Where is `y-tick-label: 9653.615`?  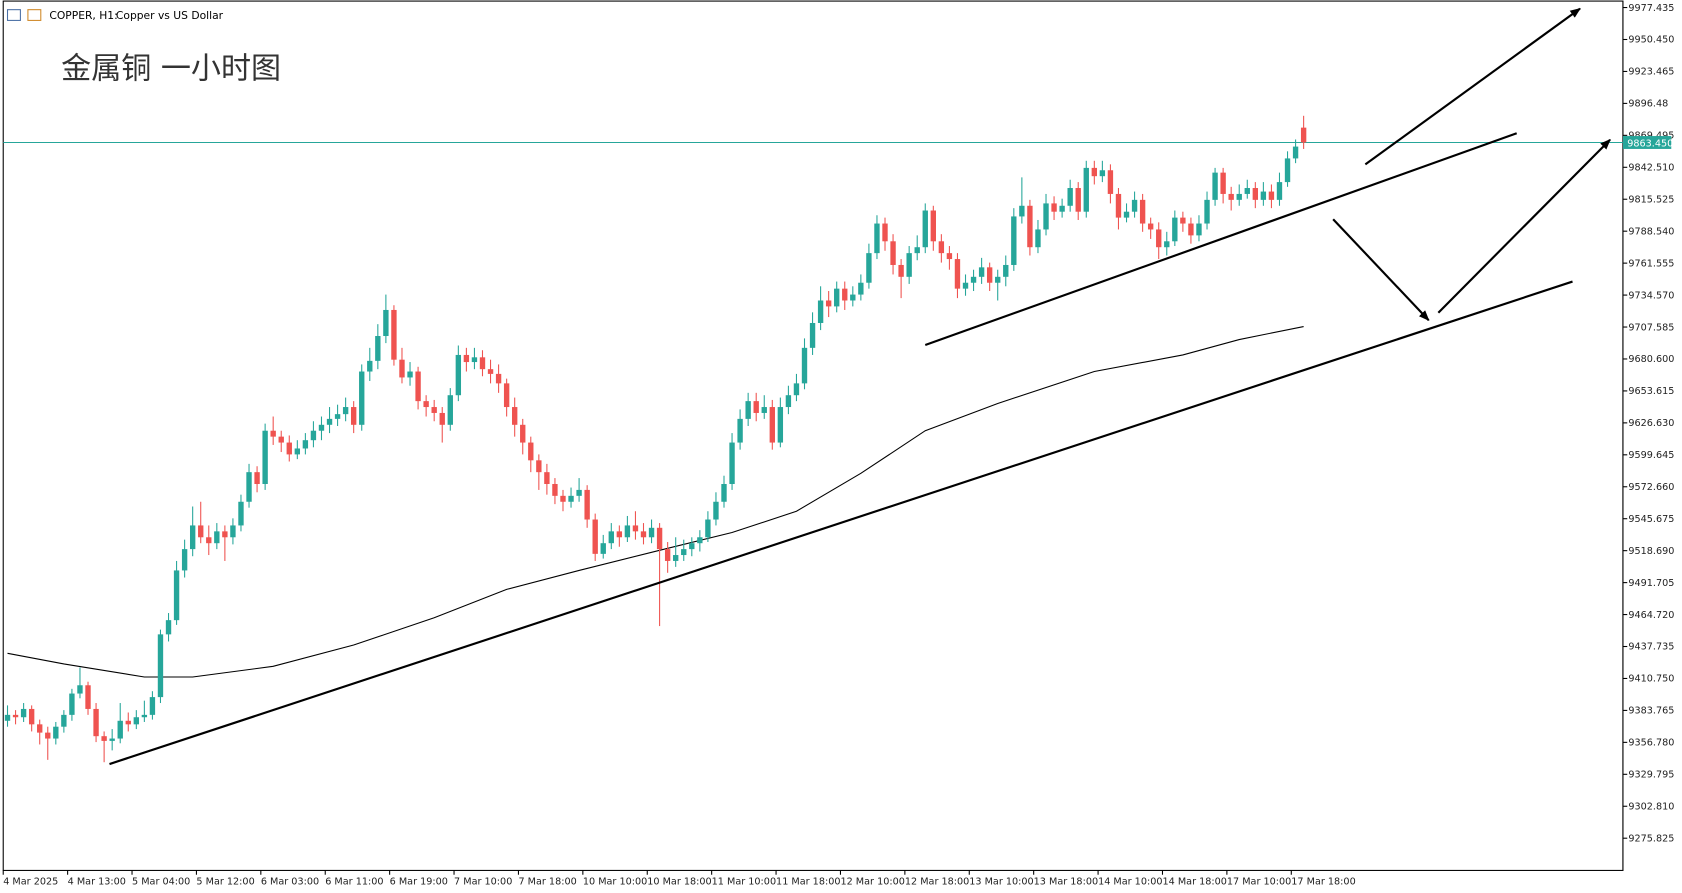
y-tick-label: 9653.615 is located at coordinates (1651, 391).